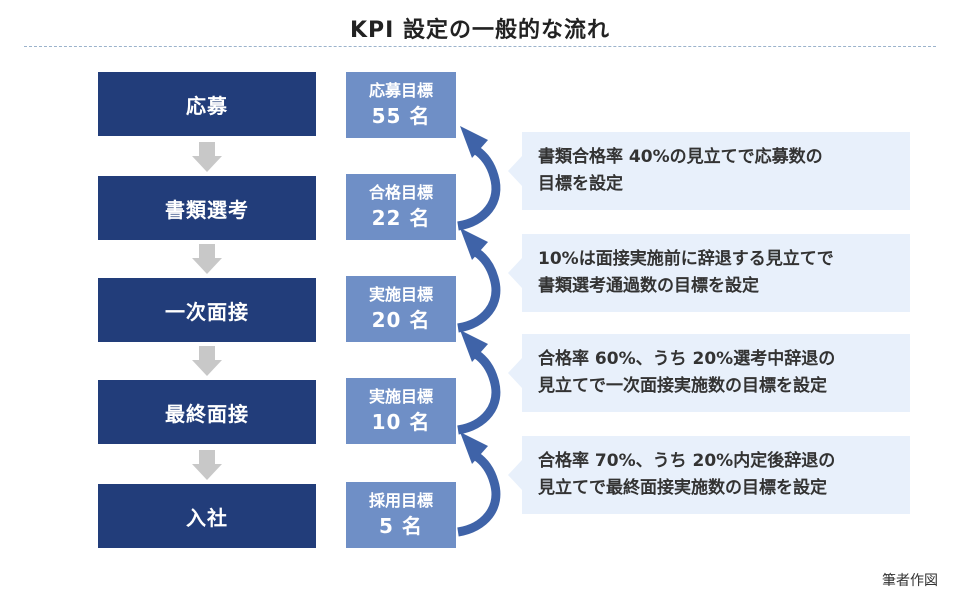  What do you see at coordinates (401, 526) in the screenshot?
I see `target-value: 5 名` at bounding box center [401, 526].